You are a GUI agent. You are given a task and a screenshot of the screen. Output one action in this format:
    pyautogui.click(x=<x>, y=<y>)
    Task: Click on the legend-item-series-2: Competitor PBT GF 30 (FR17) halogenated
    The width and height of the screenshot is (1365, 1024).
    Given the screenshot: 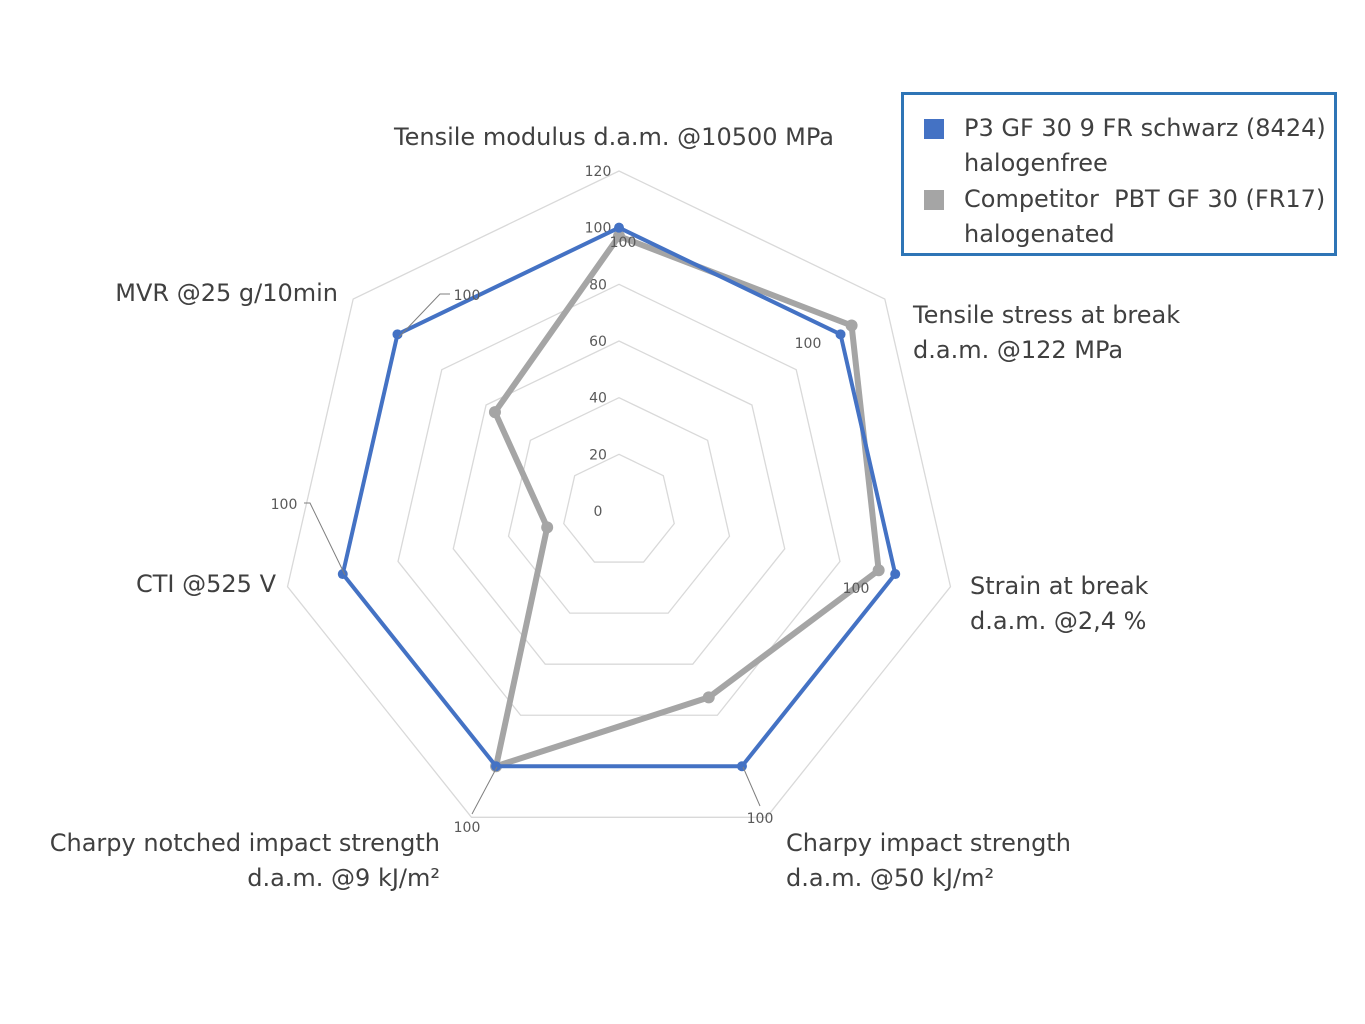 What is the action you would take?
    pyautogui.click(x=1124, y=217)
    